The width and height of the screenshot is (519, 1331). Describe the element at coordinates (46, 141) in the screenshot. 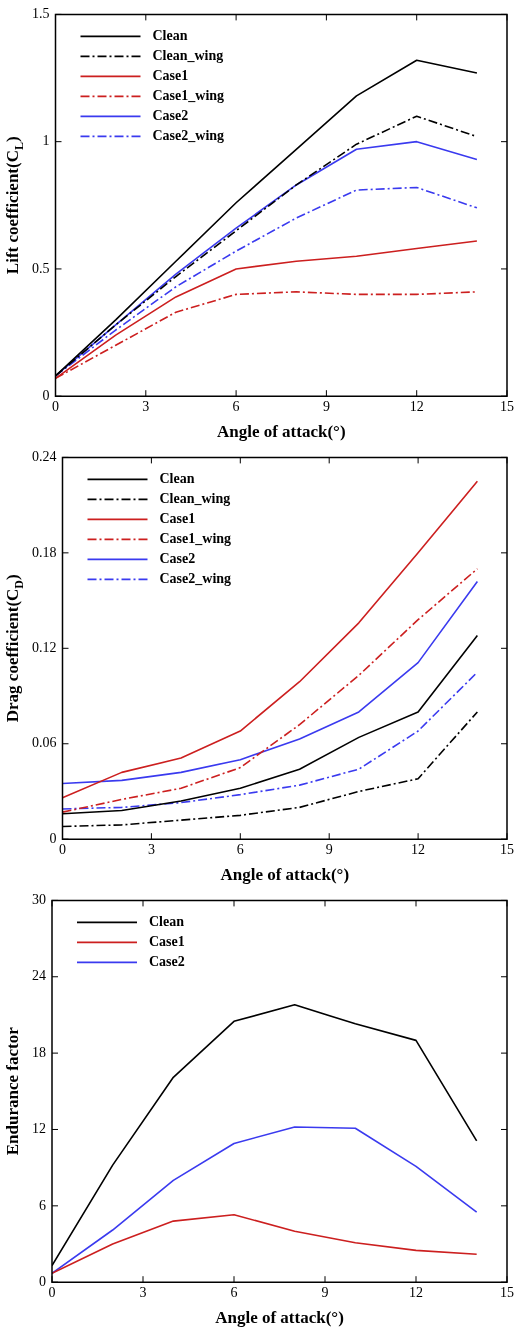

I see `y-tick-label: 1` at that location.